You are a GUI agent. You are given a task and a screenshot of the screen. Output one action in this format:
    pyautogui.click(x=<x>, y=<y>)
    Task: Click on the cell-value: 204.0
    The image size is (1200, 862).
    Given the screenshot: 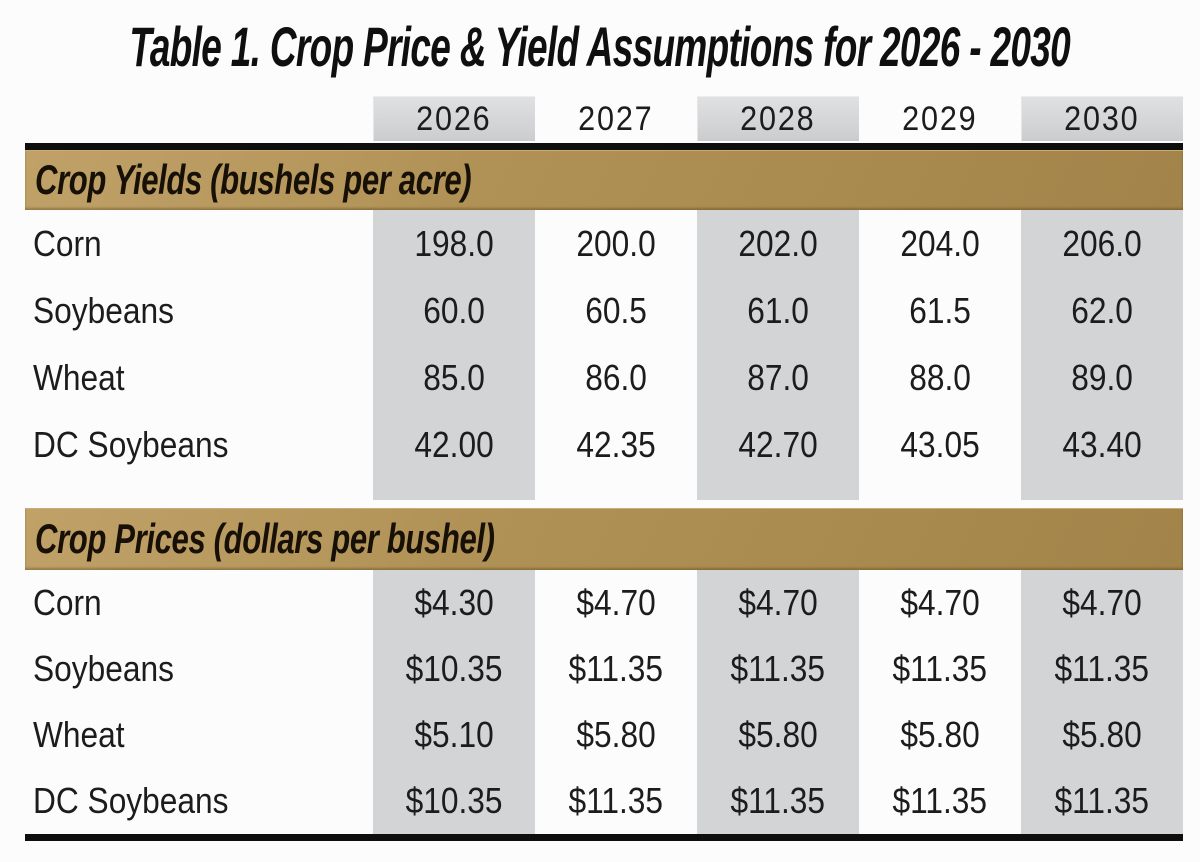 What is the action you would take?
    pyautogui.click(x=940, y=243)
    